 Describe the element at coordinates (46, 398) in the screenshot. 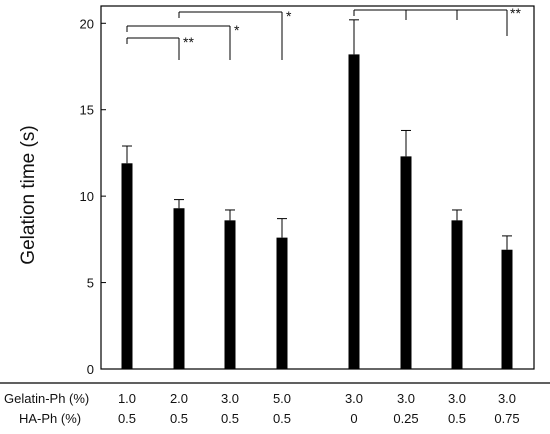

I see `row-label-gelatin: Gelatin-Ph (%)` at that location.